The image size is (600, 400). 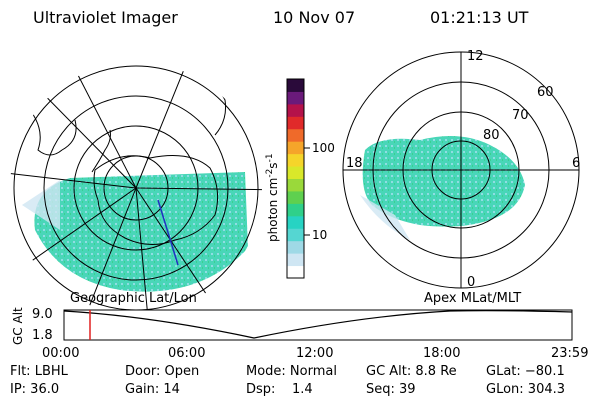 I want to click on info-ip: IP: 36.0, so click(x=35, y=389).